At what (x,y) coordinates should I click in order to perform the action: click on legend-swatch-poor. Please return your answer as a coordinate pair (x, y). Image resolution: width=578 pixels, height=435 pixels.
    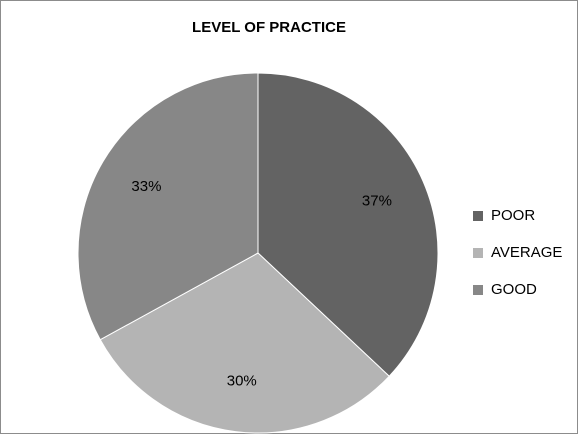
    Looking at the image, I should click on (478, 215).